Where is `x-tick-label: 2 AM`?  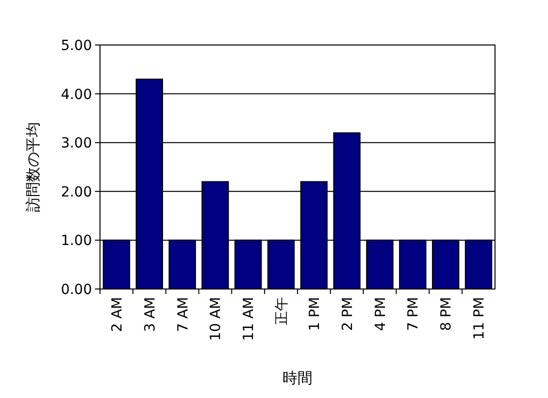 x-tick-label: 2 AM is located at coordinates (117, 314).